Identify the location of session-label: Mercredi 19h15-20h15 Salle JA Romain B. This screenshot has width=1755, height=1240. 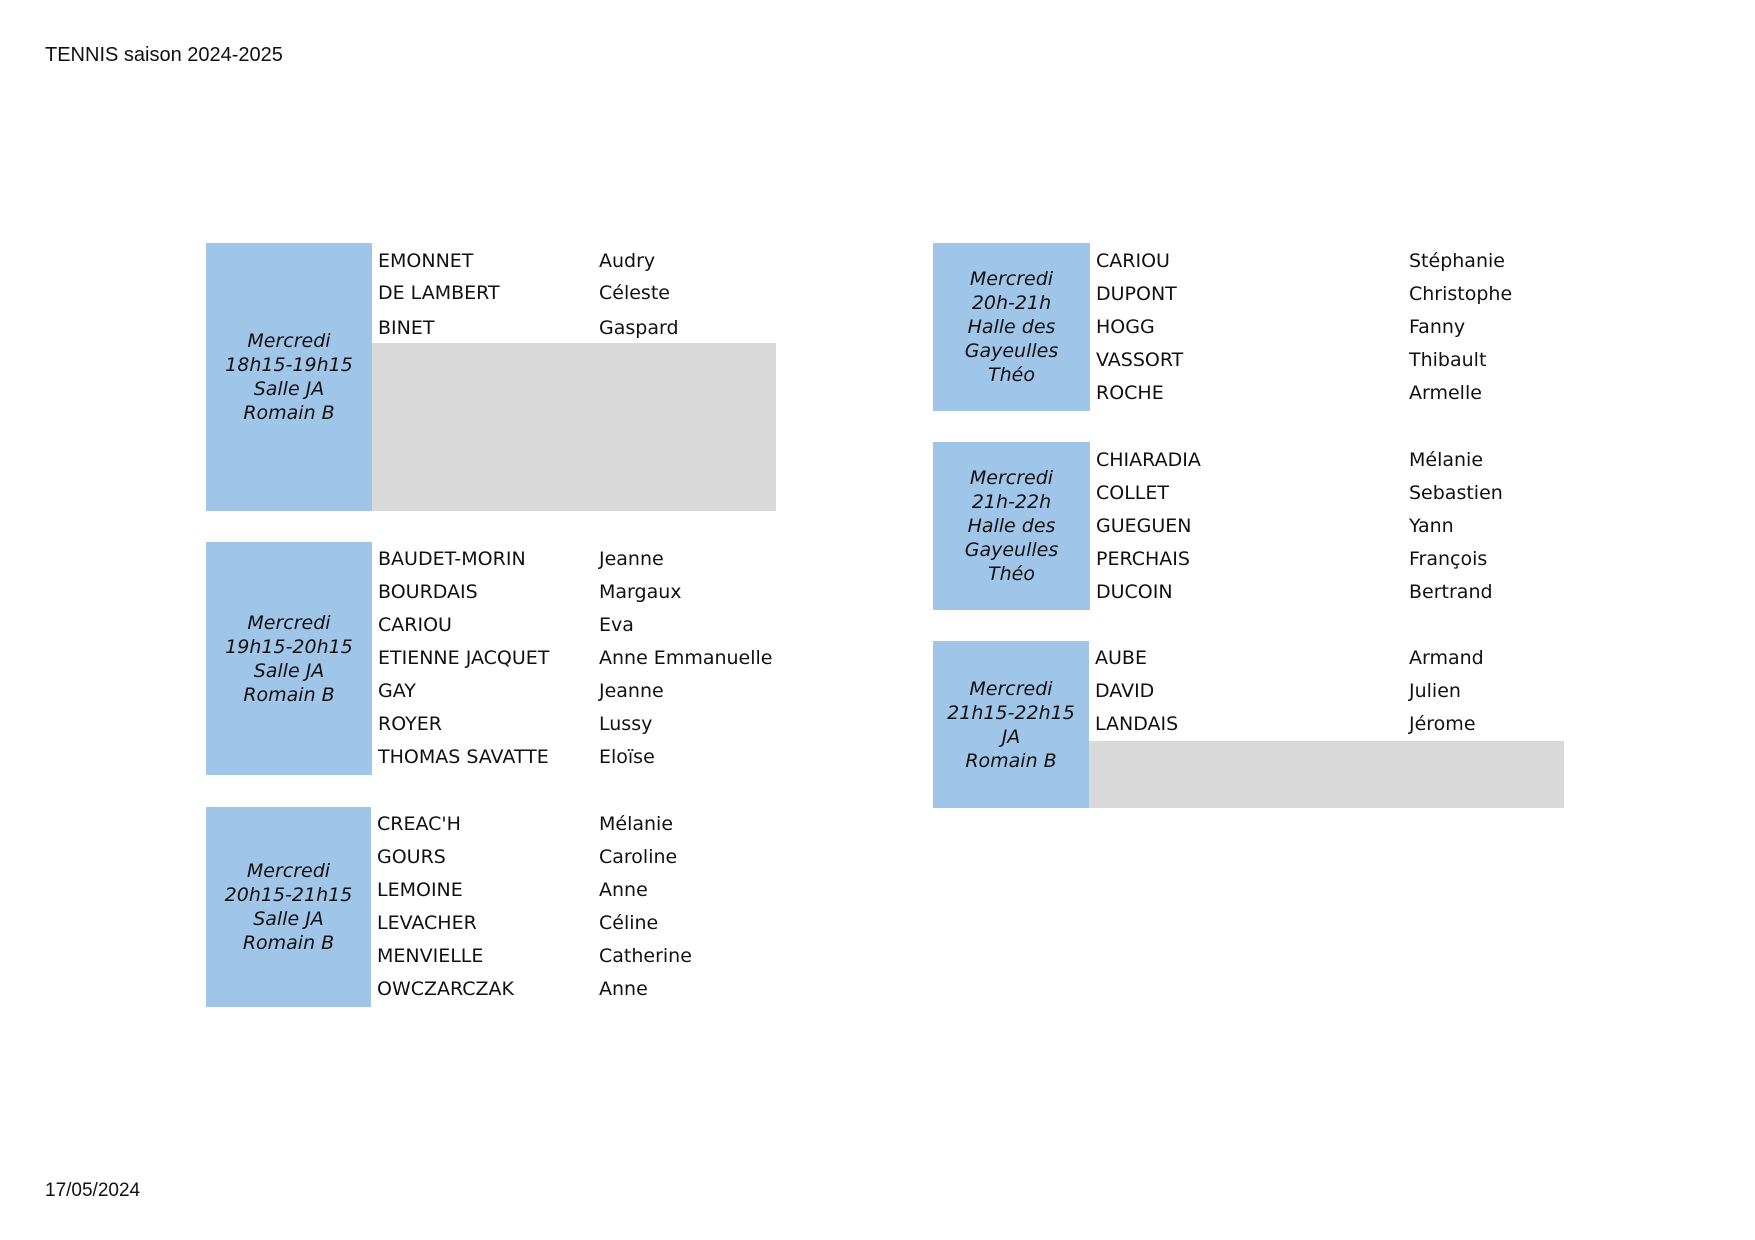
(289, 658).